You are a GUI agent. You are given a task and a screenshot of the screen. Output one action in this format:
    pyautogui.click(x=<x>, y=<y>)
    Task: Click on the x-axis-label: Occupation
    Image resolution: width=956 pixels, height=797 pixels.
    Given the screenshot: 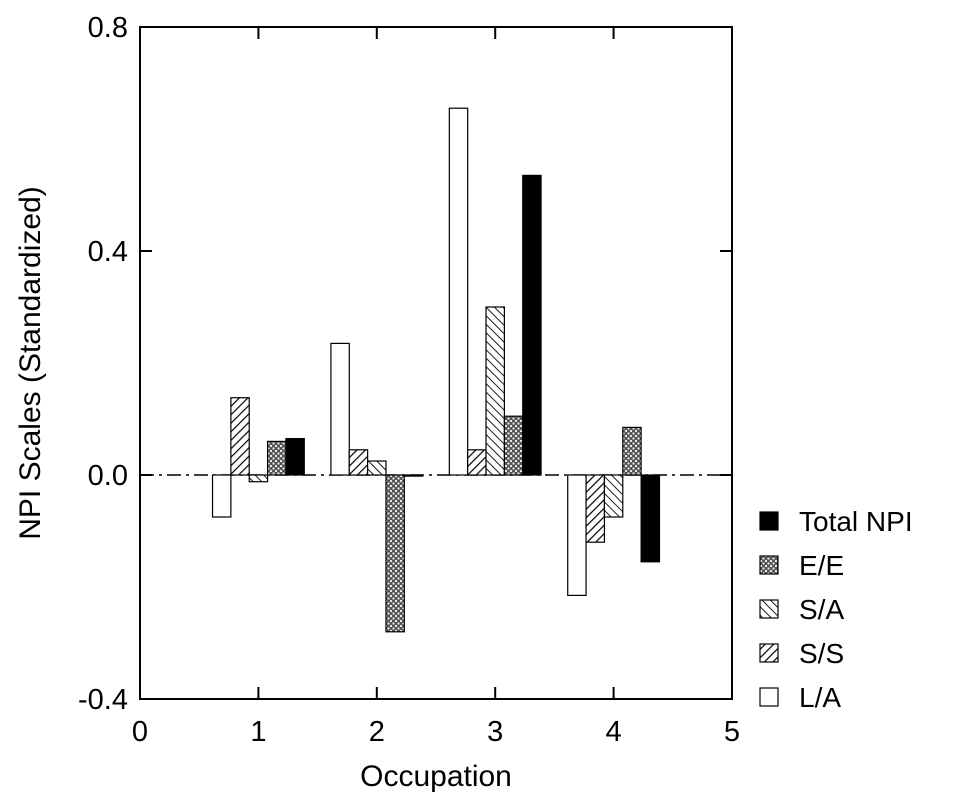 What is the action you would take?
    pyautogui.click(x=436, y=776)
    